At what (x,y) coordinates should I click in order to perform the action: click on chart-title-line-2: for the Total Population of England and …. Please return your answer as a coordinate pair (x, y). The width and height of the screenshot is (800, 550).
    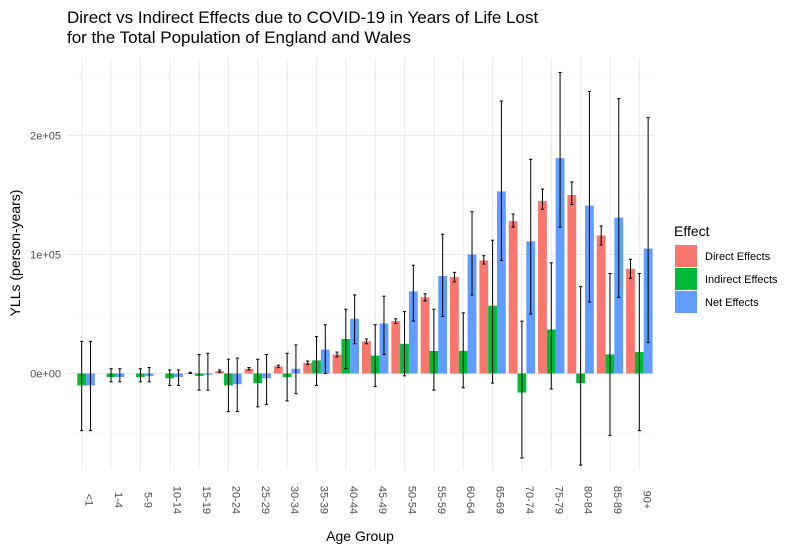
    Looking at the image, I should click on (239, 37).